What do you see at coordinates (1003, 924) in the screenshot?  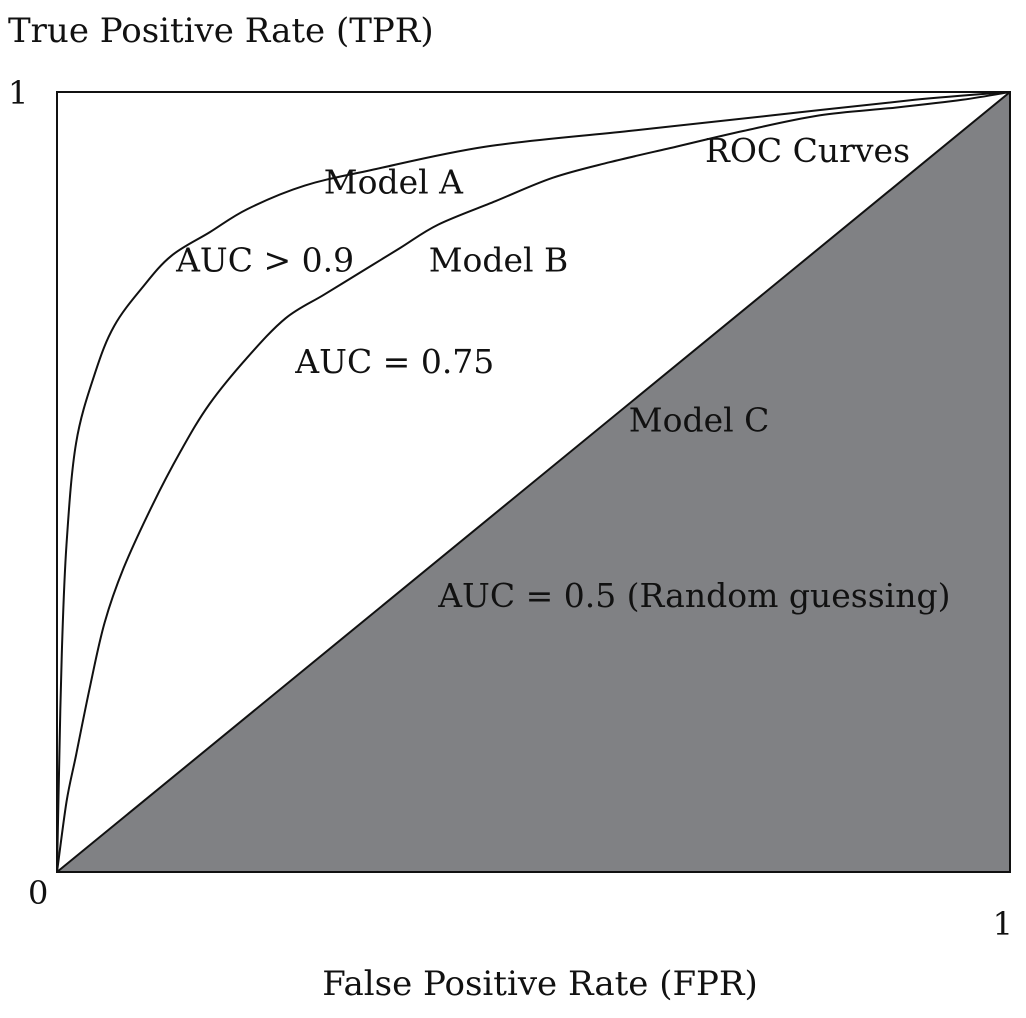 I see `x-tick-label: 1` at bounding box center [1003, 924].